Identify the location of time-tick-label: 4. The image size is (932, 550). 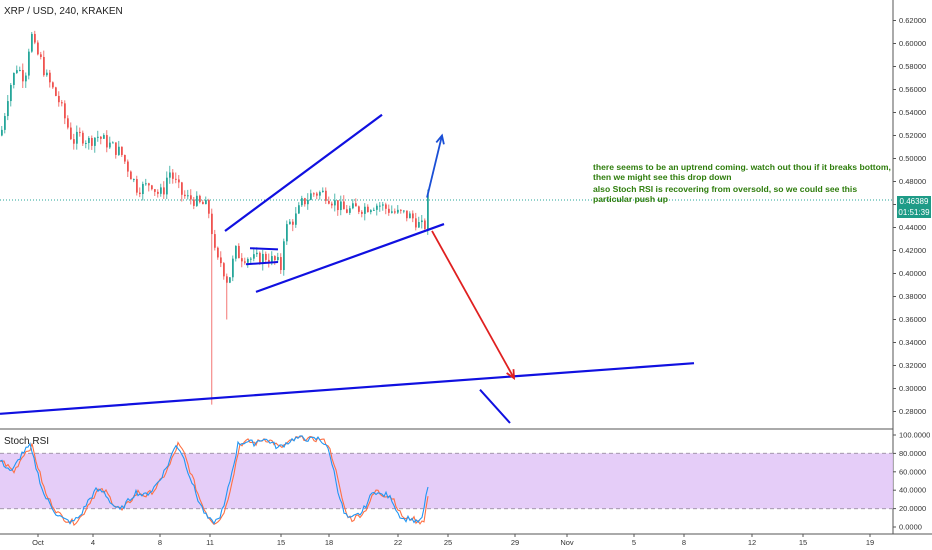
(93, 542).